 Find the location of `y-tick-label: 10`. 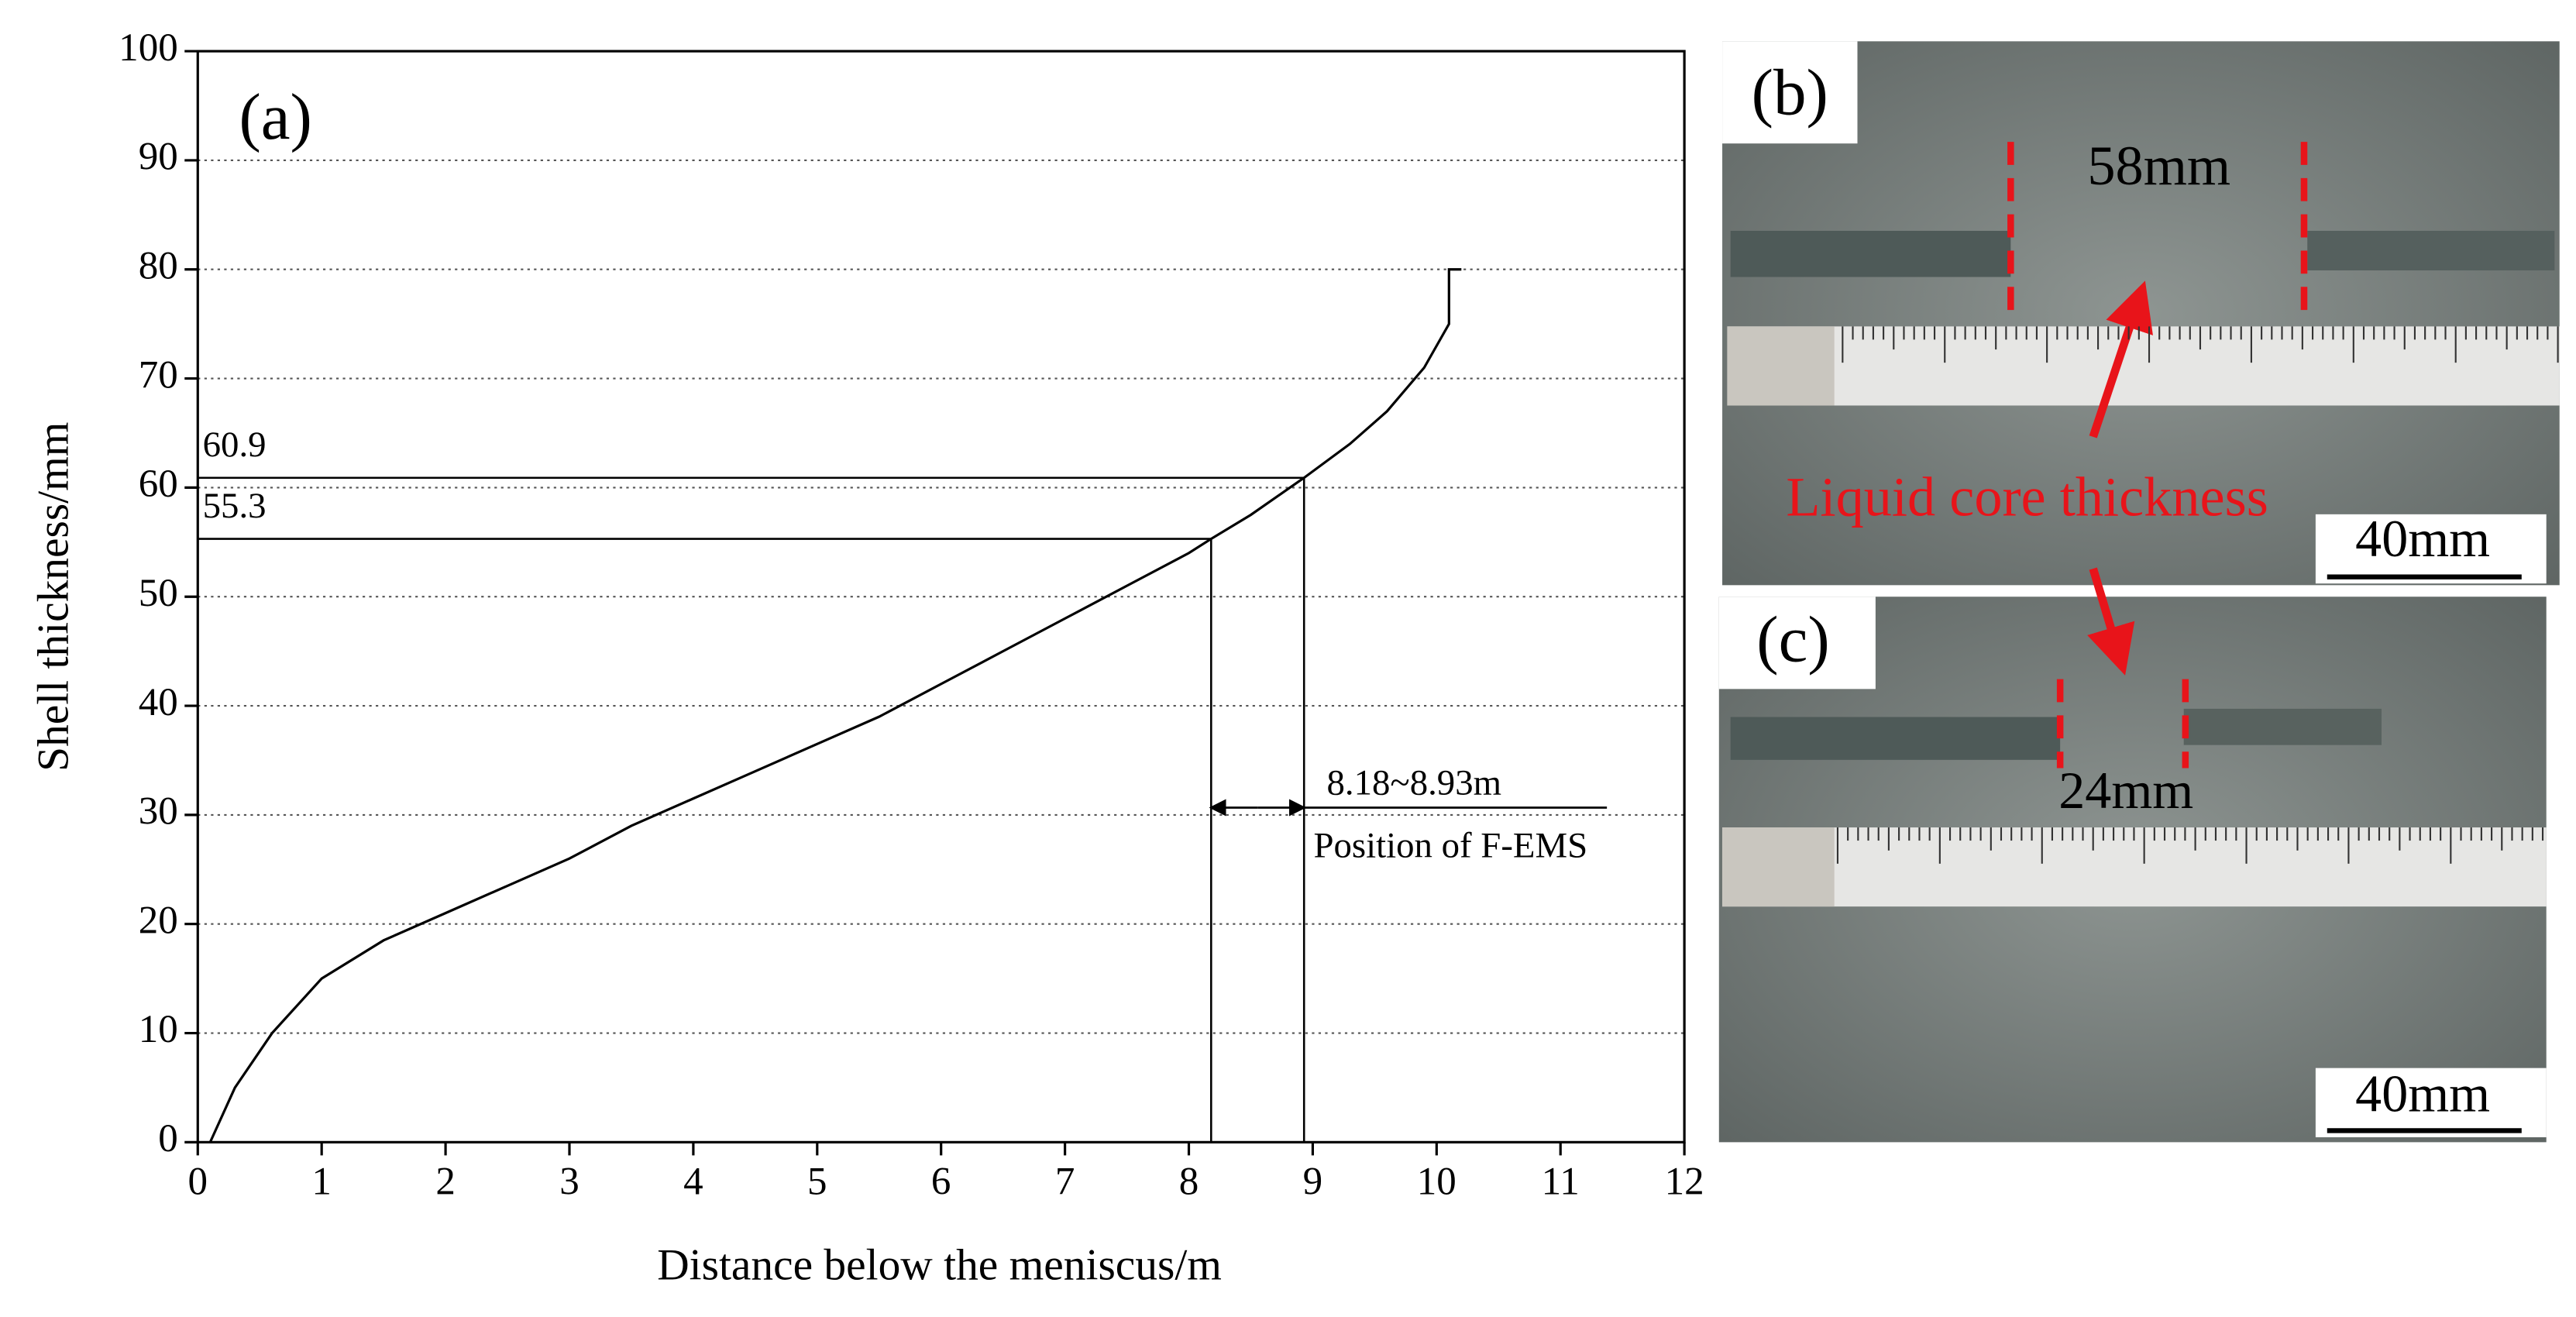

y-tick-label: 10 is located at coordinates (158, 1029).